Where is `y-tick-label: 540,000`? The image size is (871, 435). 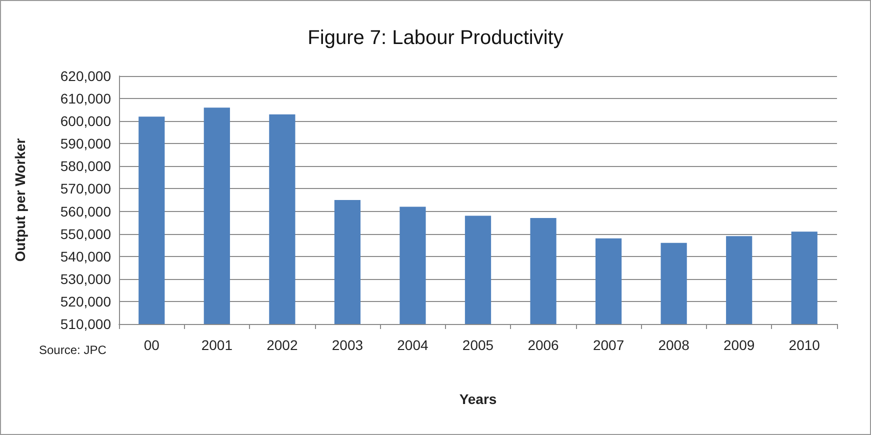 y-tick-label: 540,000 is located at coordinates (86, 256).